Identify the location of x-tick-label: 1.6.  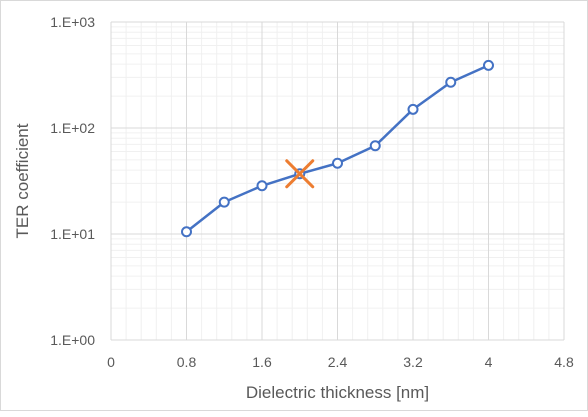
(262, 362).